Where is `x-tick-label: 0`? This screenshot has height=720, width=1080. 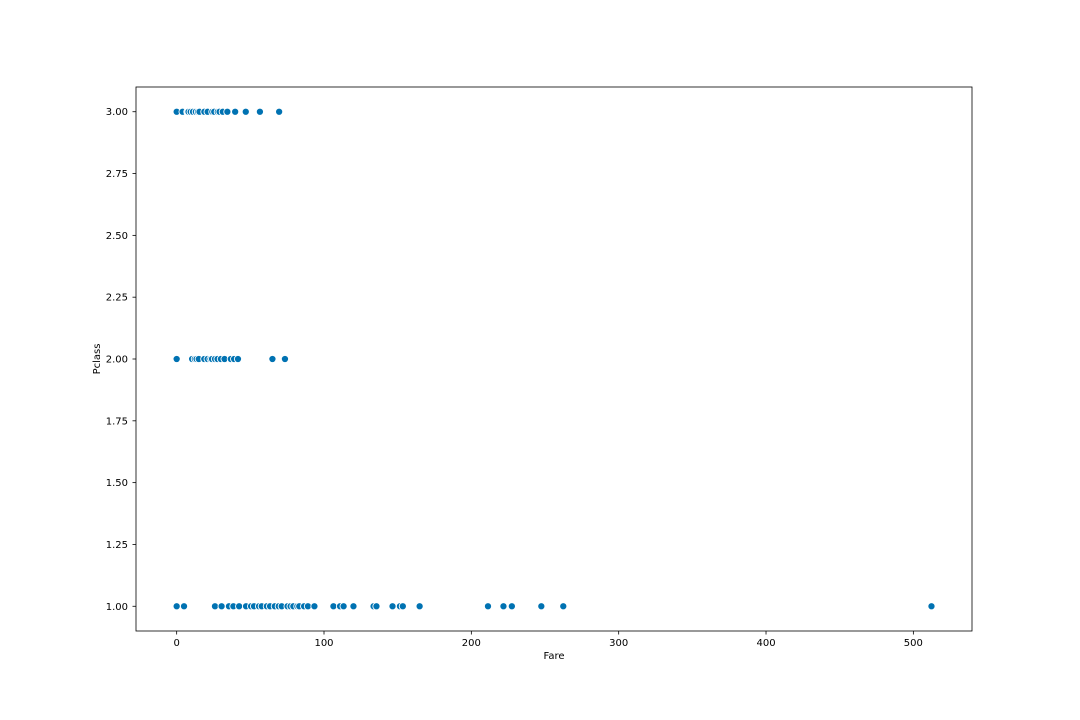 x-tick-label: 0 is located at coordinates (176, 643).